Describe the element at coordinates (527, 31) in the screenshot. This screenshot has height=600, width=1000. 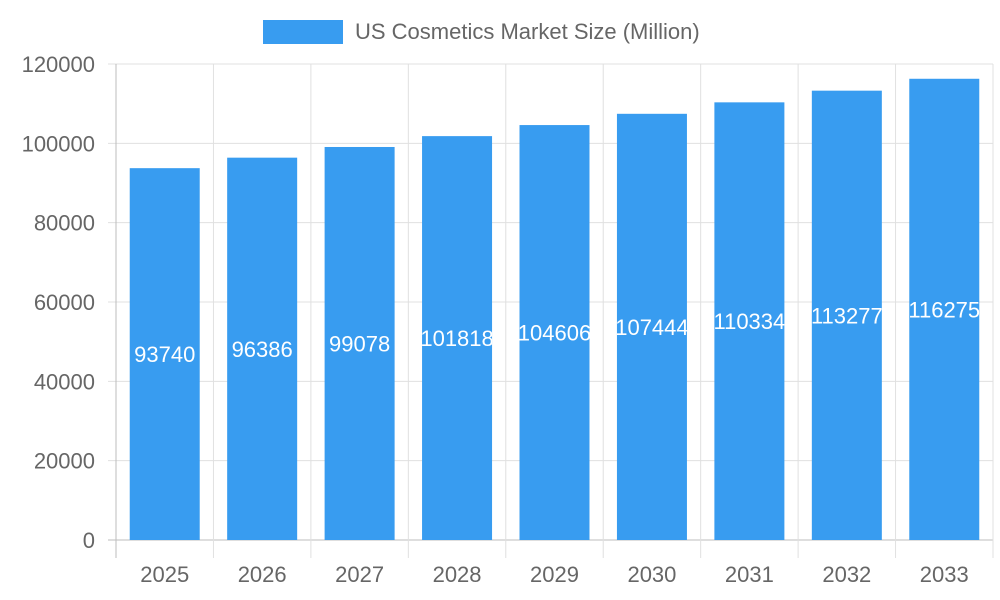
I see `legend-label: US Cosmetics Market Size (Million)` at that location.